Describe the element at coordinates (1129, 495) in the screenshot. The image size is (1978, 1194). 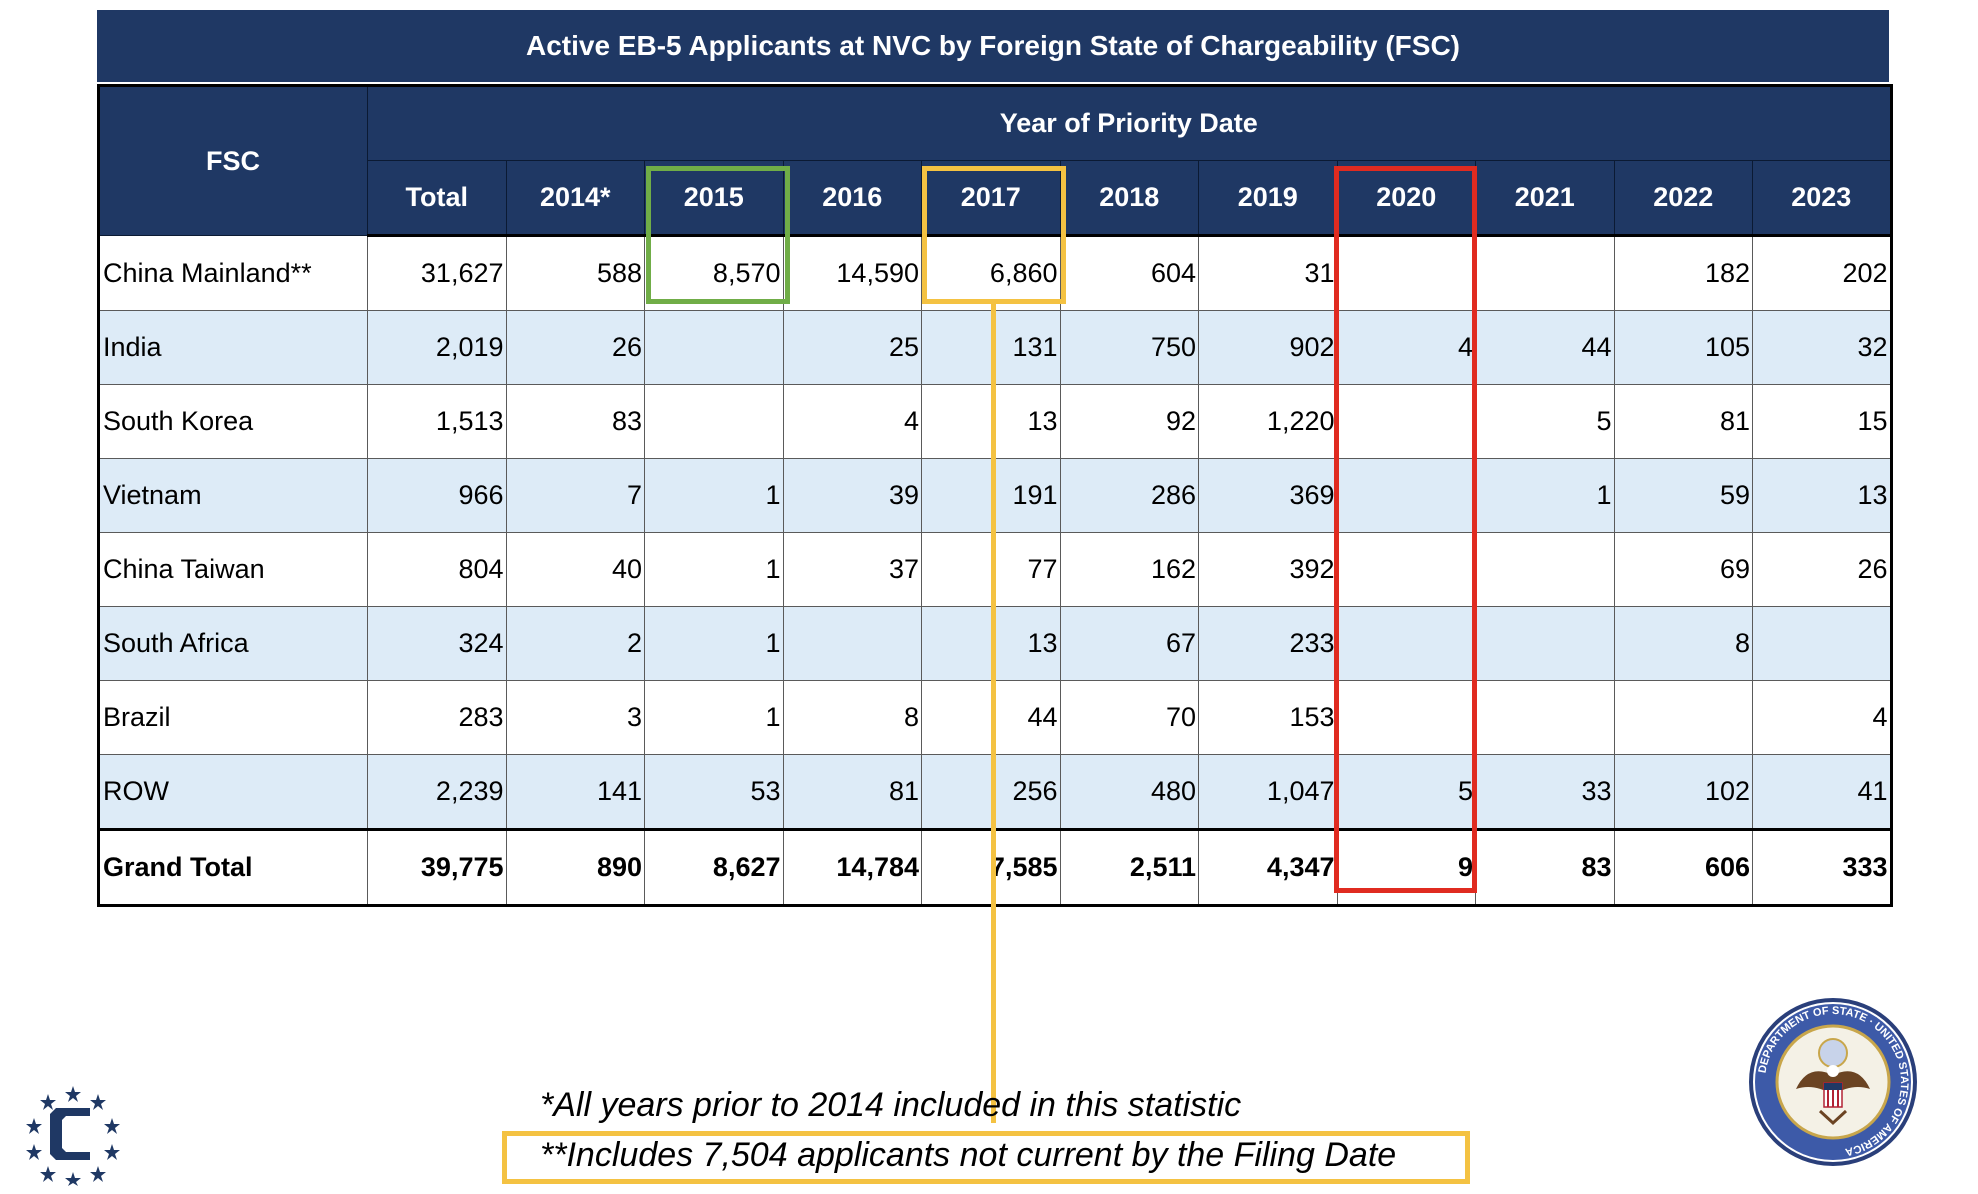
I see `table-cell: 286` at that location.